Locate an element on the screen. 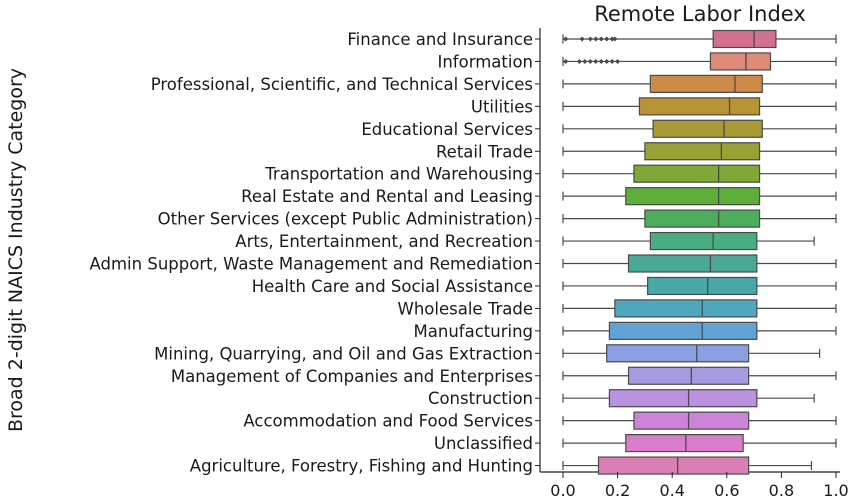  category-label: Utilities is located at coordinates (502, 106).